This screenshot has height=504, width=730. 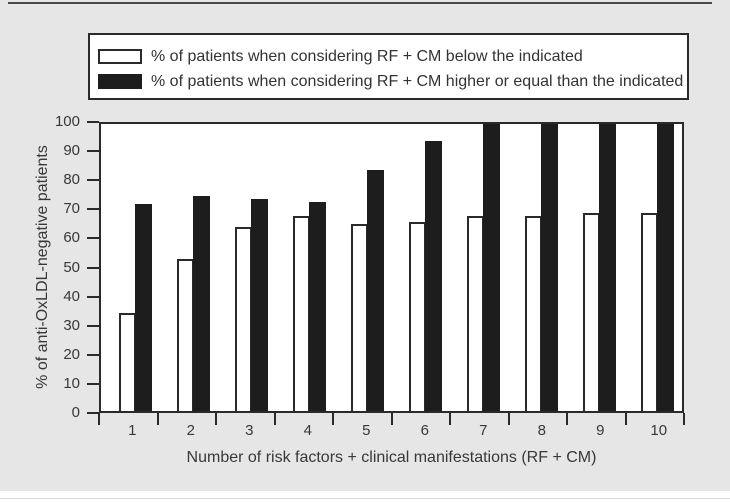 What do you see at coordinates (71, 325) in the screenshot?
I see `y-tick-label: 30` at bounding box center [71, 325].